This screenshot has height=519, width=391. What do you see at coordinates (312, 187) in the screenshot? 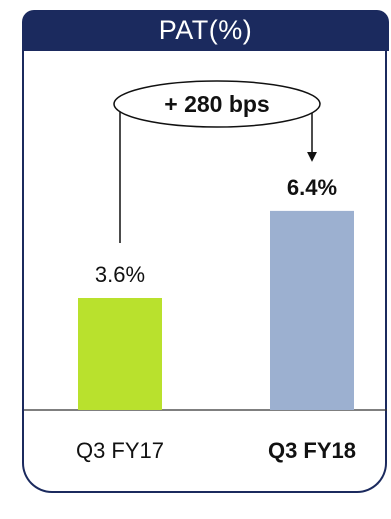
I see `data-label-q3-fy18: 6.4%` at bounding box center [312, 187].